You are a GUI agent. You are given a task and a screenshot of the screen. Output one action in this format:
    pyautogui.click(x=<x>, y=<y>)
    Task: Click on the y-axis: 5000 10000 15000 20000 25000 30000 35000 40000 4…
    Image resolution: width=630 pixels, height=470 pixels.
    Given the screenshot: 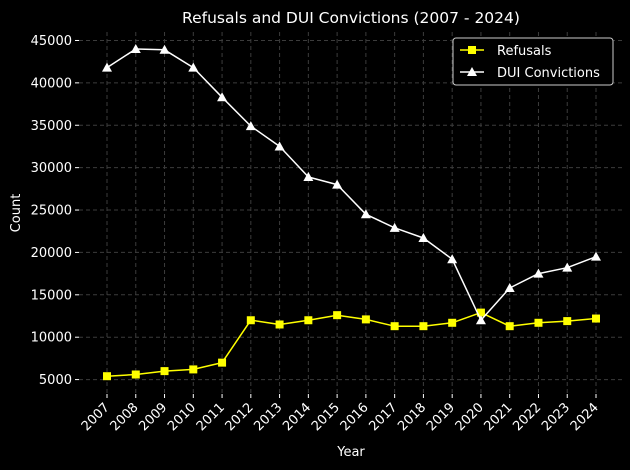 What is the action you would take?
    pyautogui.click(x=55, y=211)
    